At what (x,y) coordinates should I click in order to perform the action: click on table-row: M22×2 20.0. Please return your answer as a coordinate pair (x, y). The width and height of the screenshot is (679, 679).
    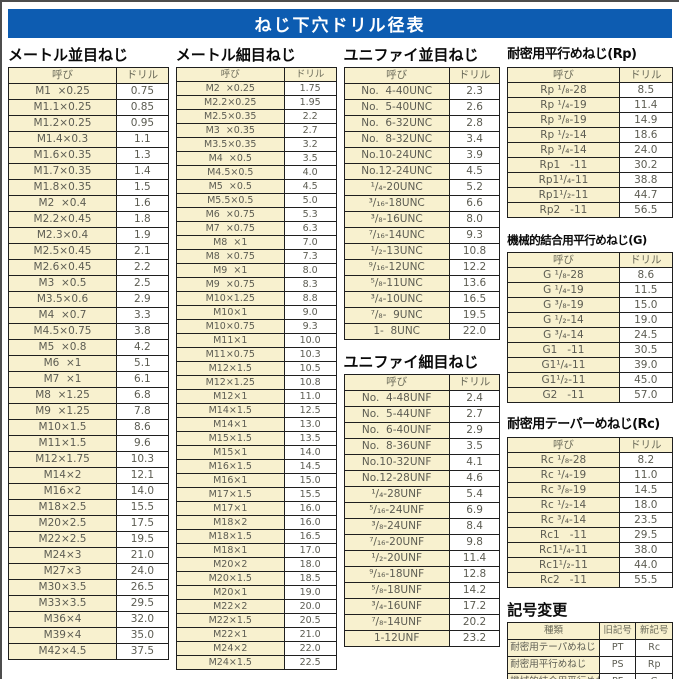
    Looking at the image, I should click on (256, 606).